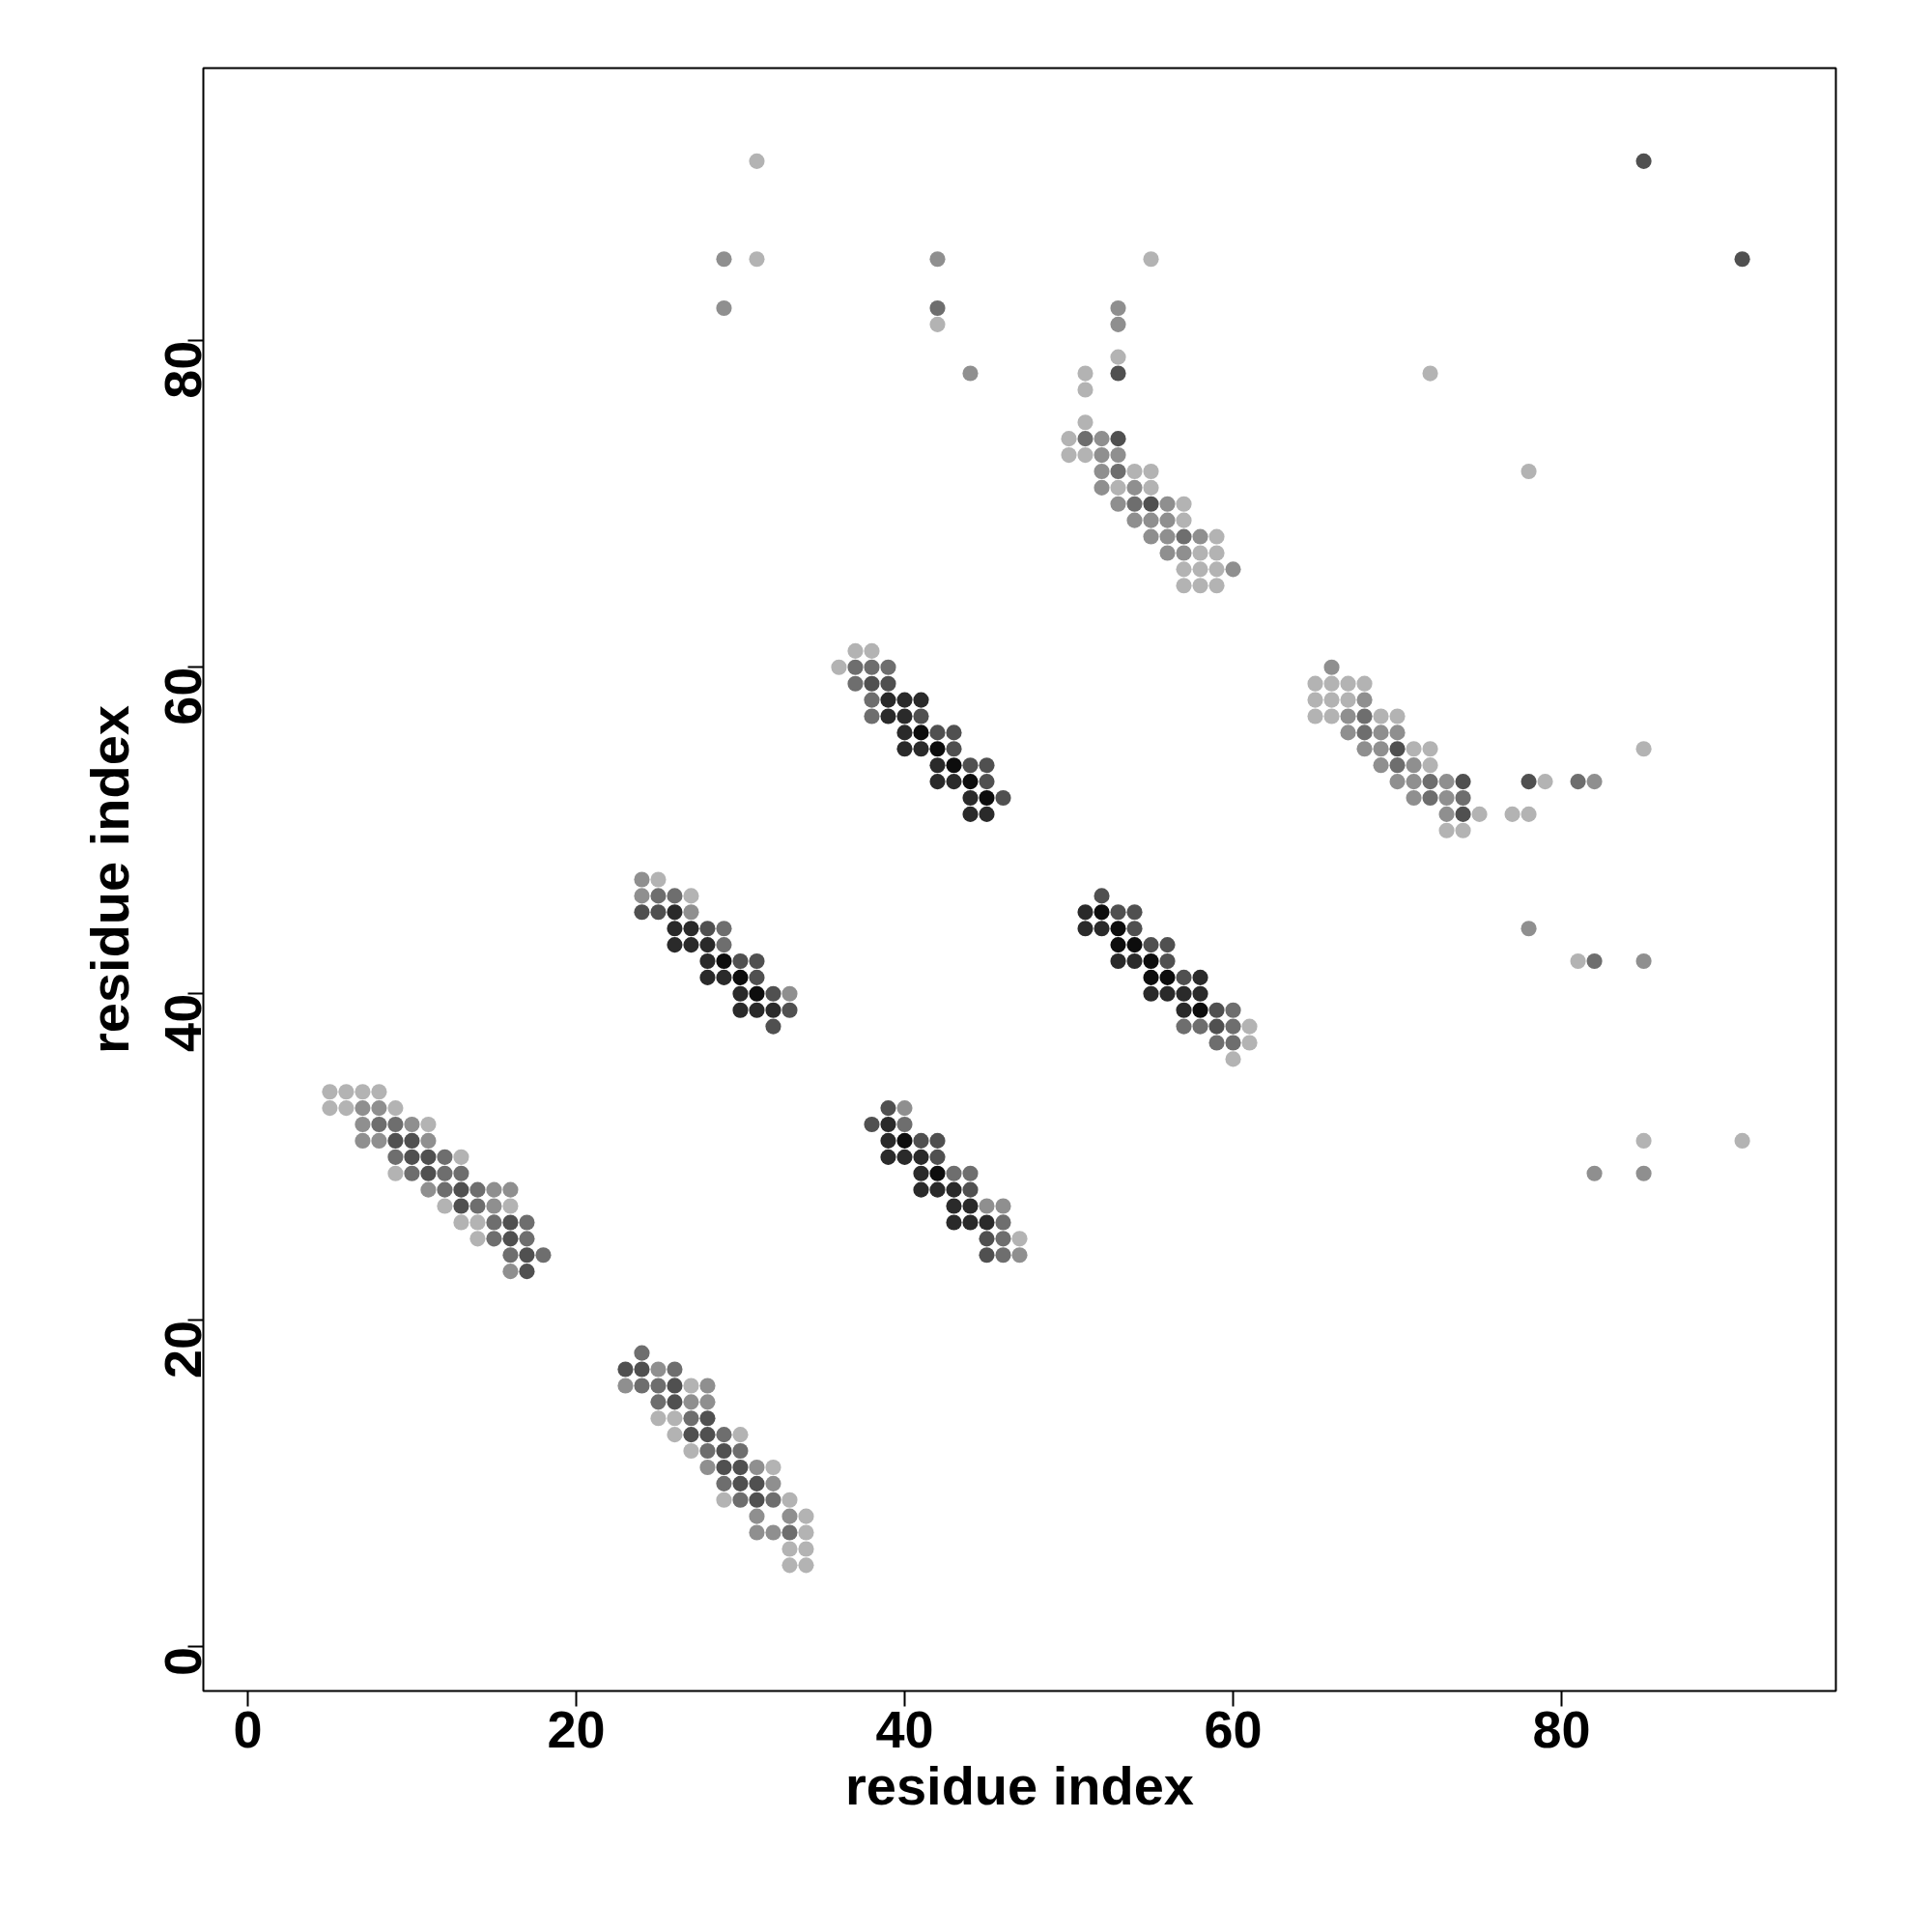 This screenshot has width=1932, height=1932. What do you see at coordinates (183, 1022) in the screenshot?
I see `y-tick-label: 40` at bounding box center [183, 1022].